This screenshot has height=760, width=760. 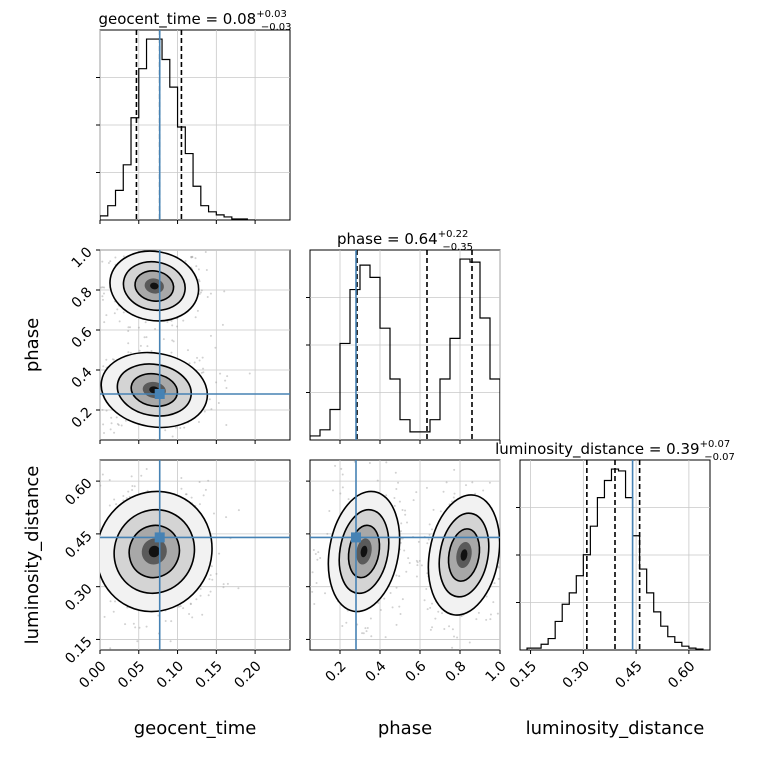 I want to click on density-level, so click(x=154, y=286).